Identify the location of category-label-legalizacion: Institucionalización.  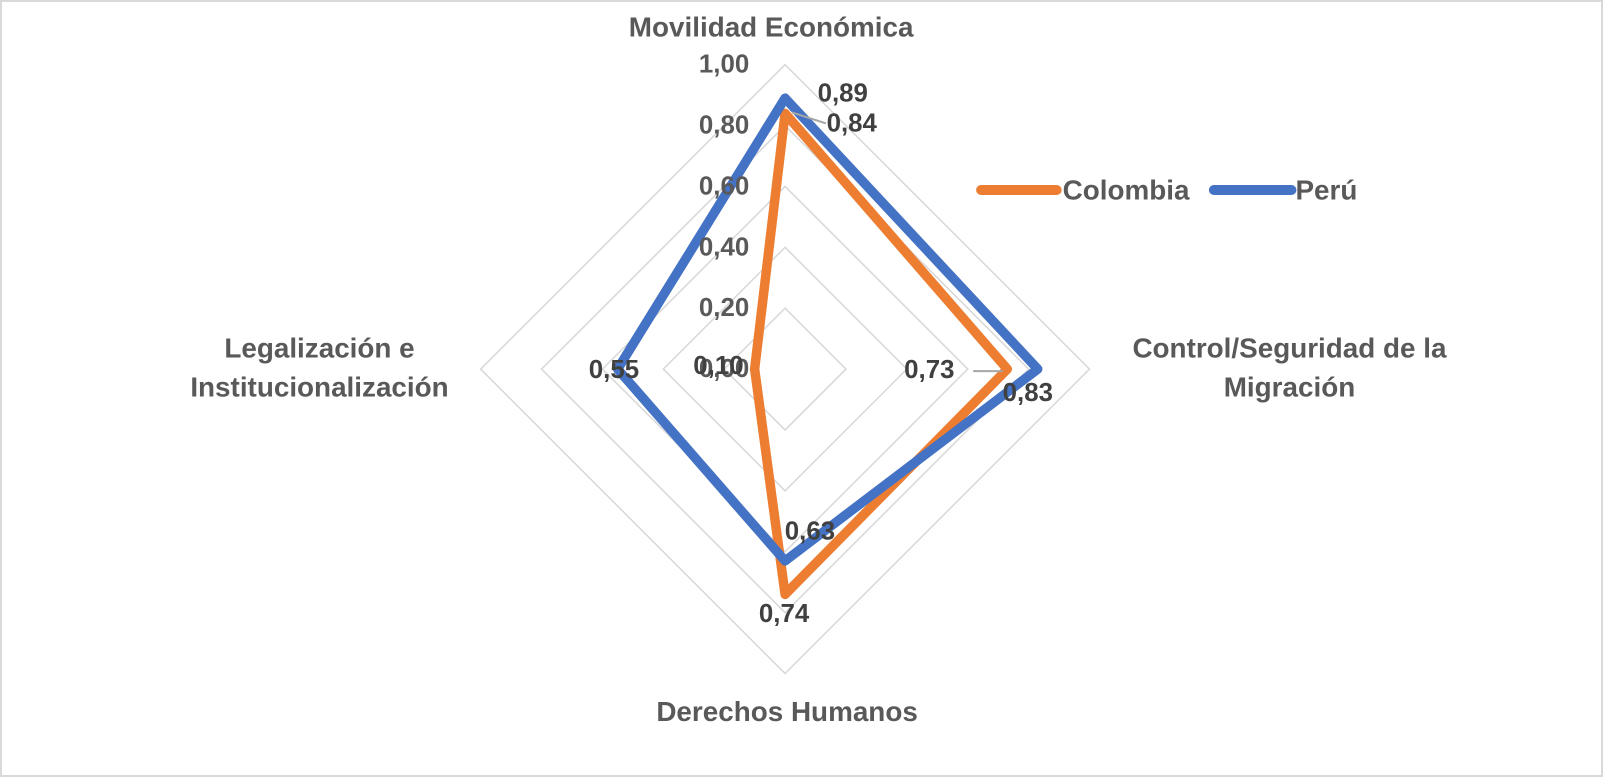
(319, 387).